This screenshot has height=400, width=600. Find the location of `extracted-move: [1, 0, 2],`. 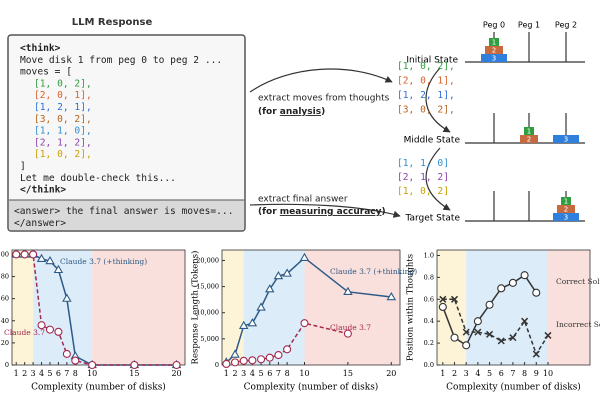

extracted-move: [1, 0, 2], is located at coordinates (426, 66).